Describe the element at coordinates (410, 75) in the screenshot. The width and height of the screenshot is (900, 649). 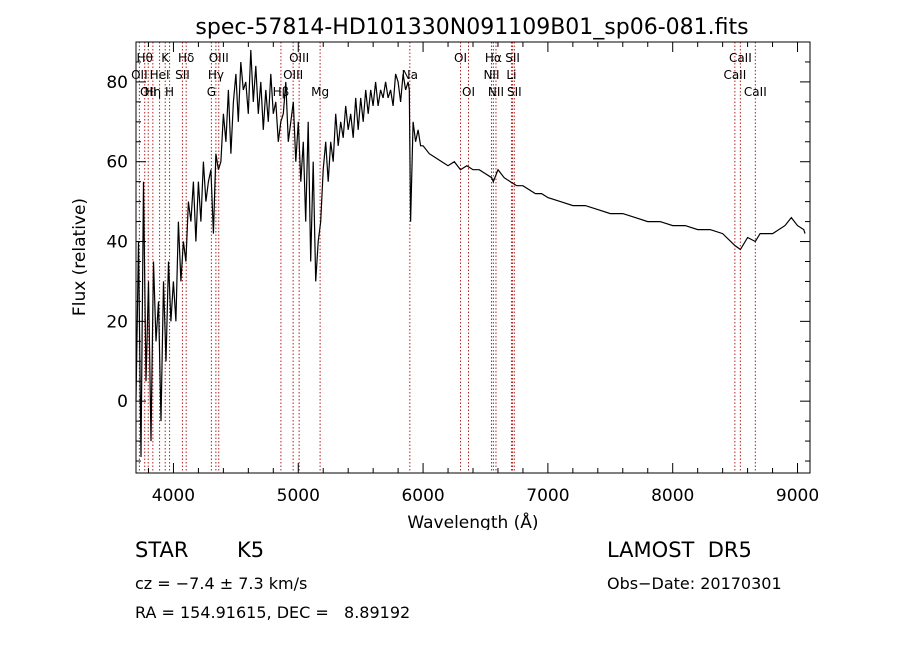
I see `line-marker-label: Na` at that location.